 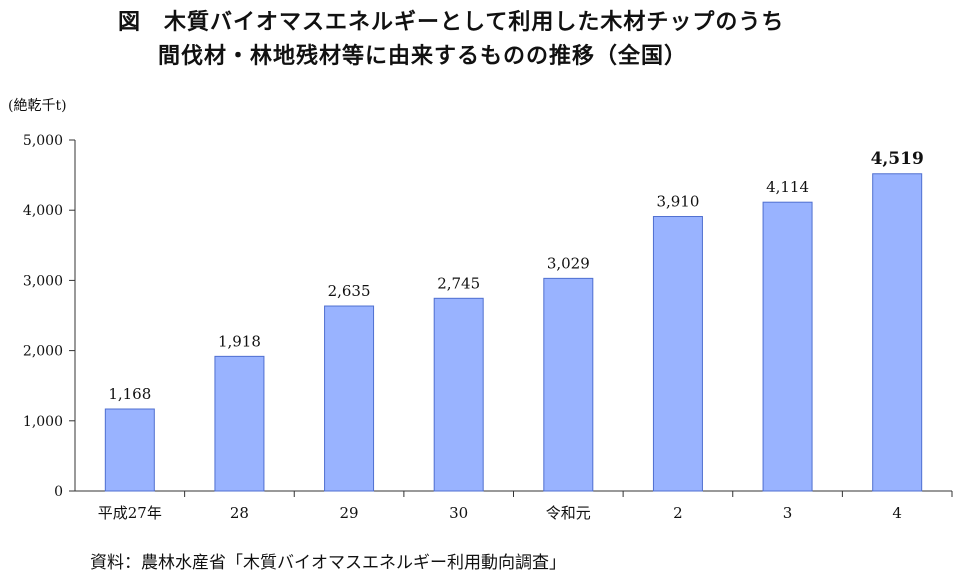 What do you see at coordinates (129, 394) in the screenshot?
I see `bar-value-label: 1,168` at bounding box center [129, 394].